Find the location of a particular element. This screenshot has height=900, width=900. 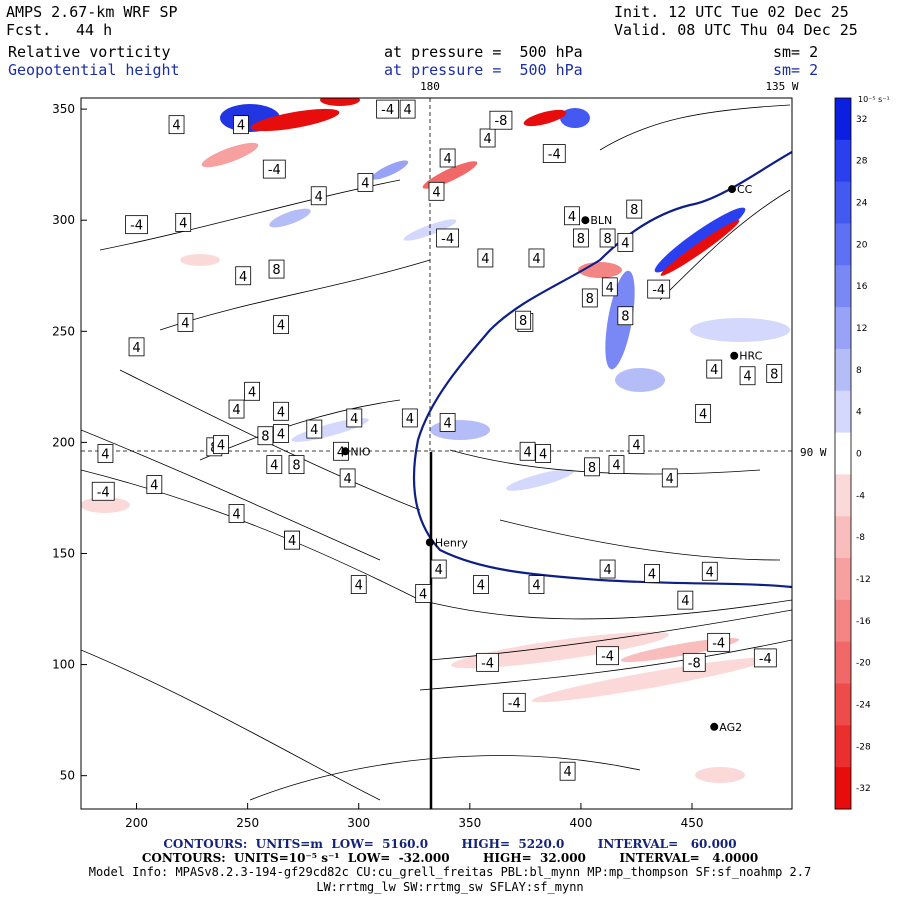

field2-level: at pressure = 500 hPa is located at coordinates (483, 70).